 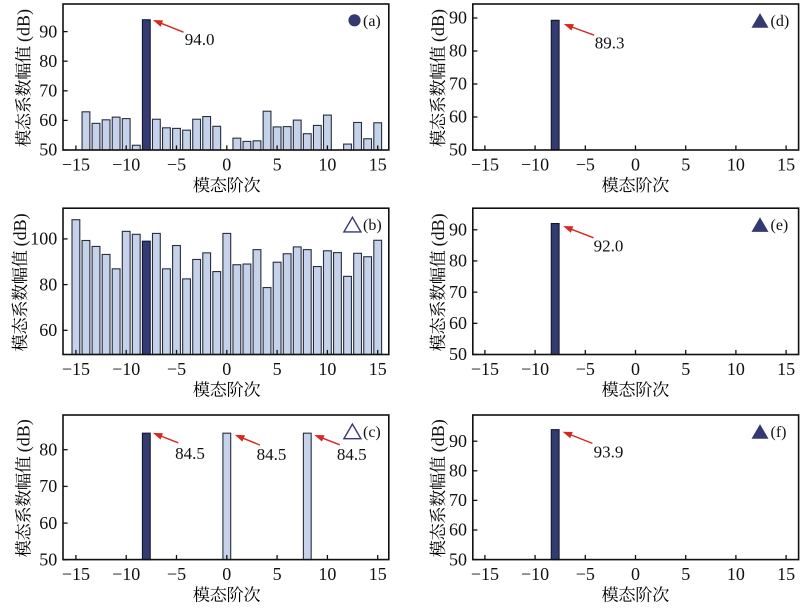 I want to click on svg-text: (b), so click(x=372, y=225).